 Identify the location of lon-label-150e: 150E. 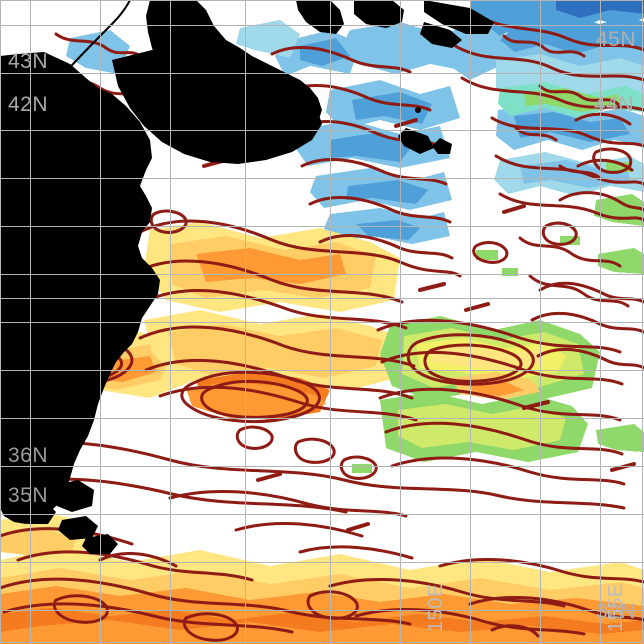
(436, 607).